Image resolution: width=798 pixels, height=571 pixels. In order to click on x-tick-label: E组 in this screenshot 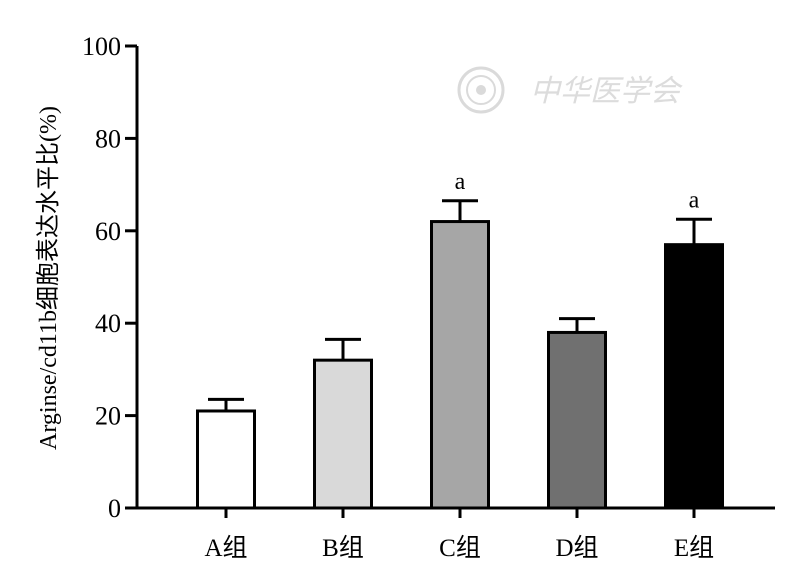, I will do `click(694, 548)`.